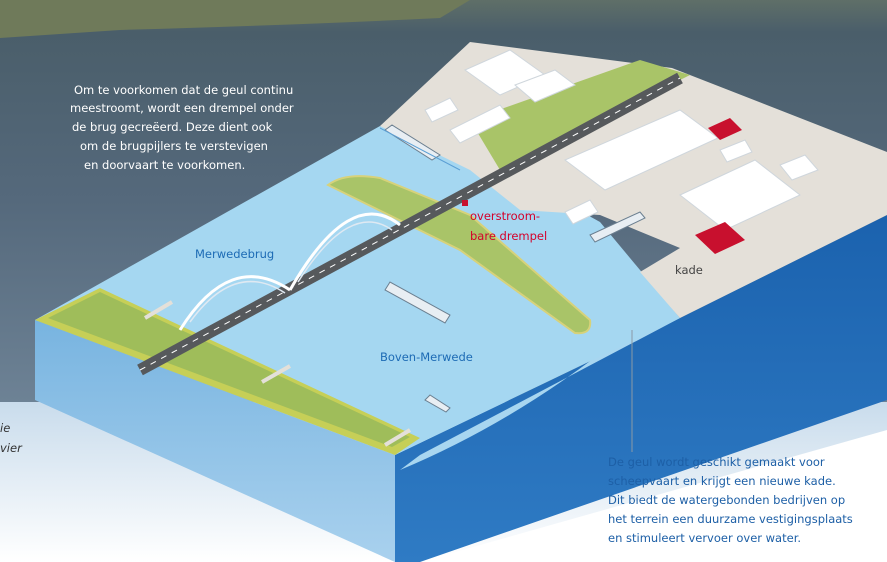  I want to click on label-drempel: bare drempel, so click(508, 236).